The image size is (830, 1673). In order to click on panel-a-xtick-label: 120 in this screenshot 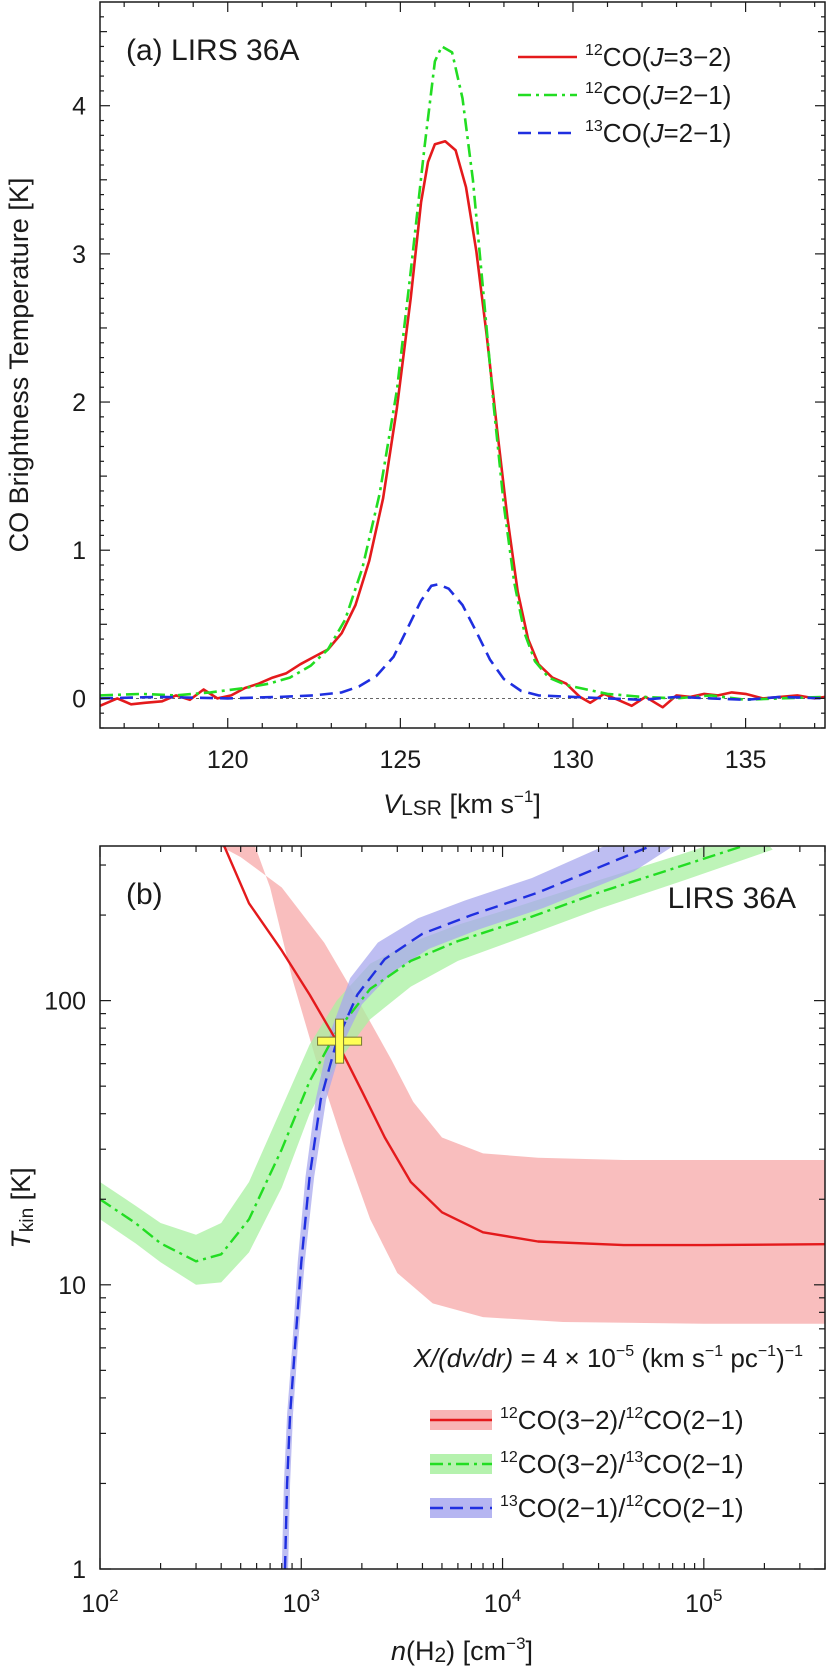, I will do `click(228, 760)`.